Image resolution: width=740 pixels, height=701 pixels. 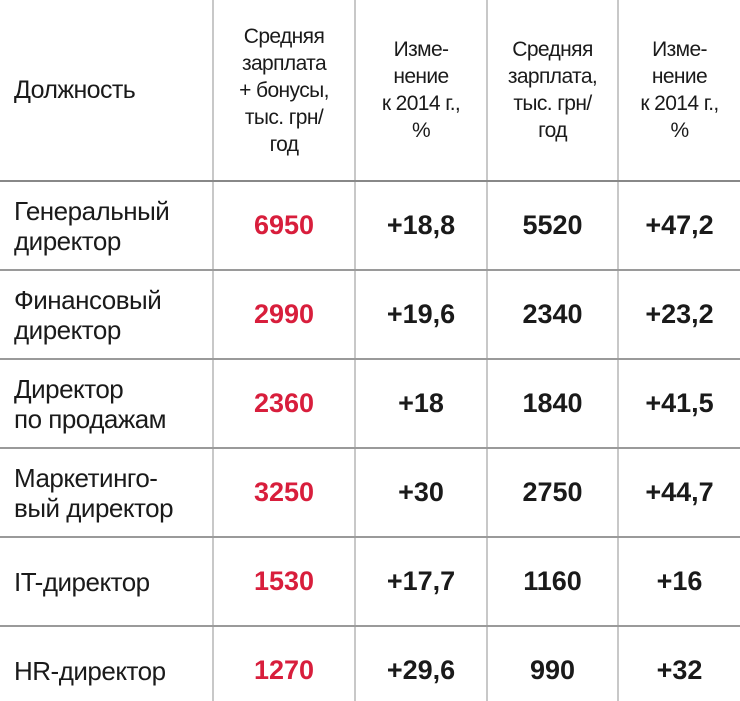 What do you see at coordinates (283, 315) in the screenshot?
I see `value-cell: 2990` at bounding box center [283, 315].